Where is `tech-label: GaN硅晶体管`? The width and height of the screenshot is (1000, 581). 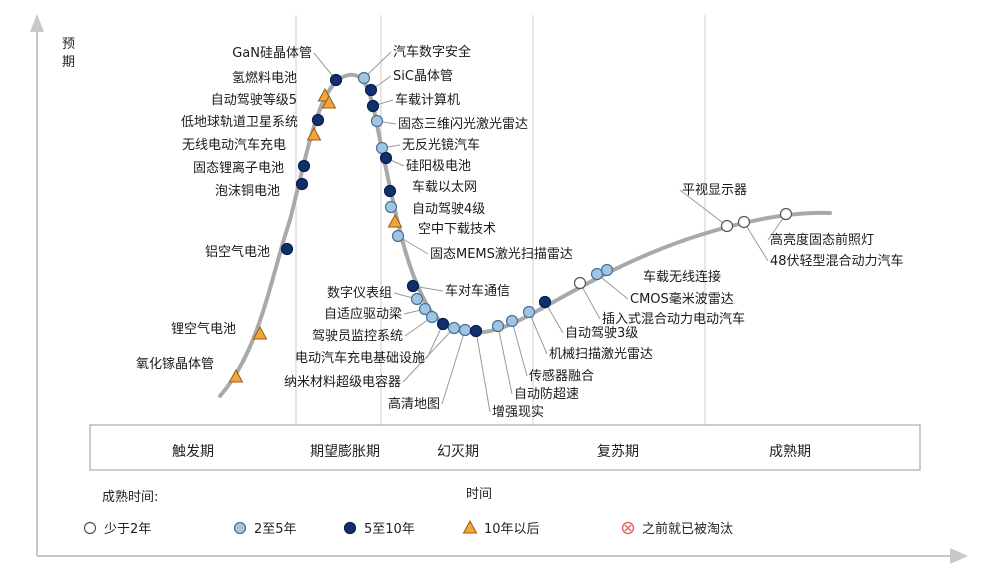 tech-label: GaN硅晶体管 is located at coordinates (272, 53).